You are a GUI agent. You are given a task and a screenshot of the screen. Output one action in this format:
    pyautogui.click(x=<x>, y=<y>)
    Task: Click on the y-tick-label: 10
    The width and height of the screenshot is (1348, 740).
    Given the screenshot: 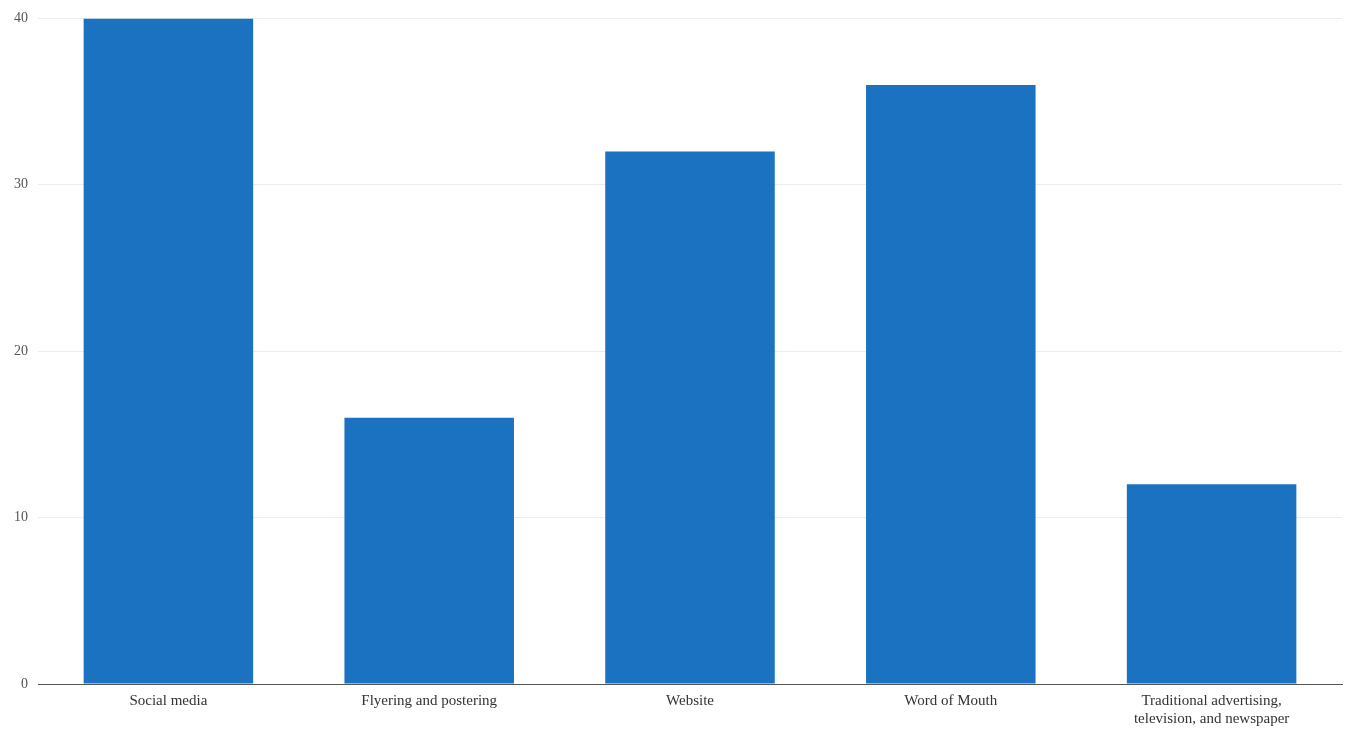 What is the action you would take?
    pyautogui.click(x=21, y=517)
    